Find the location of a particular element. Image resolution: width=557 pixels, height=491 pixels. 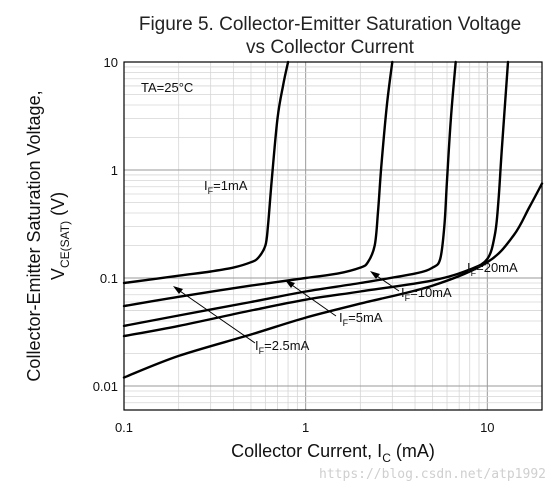

x-tick-label: 10 is located at coordinates (487, 427).